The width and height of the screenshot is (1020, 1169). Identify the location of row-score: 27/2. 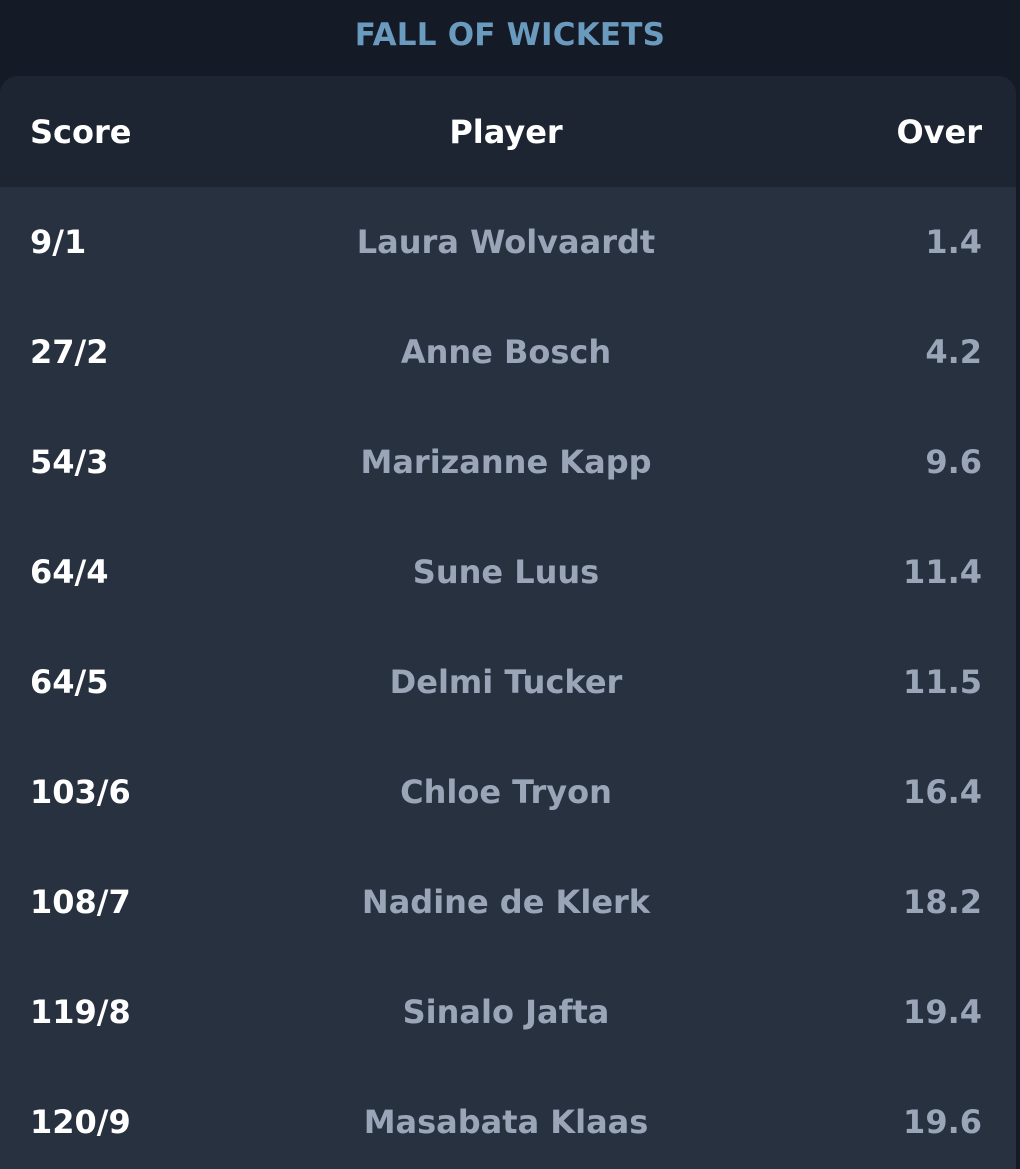
(69, 352).